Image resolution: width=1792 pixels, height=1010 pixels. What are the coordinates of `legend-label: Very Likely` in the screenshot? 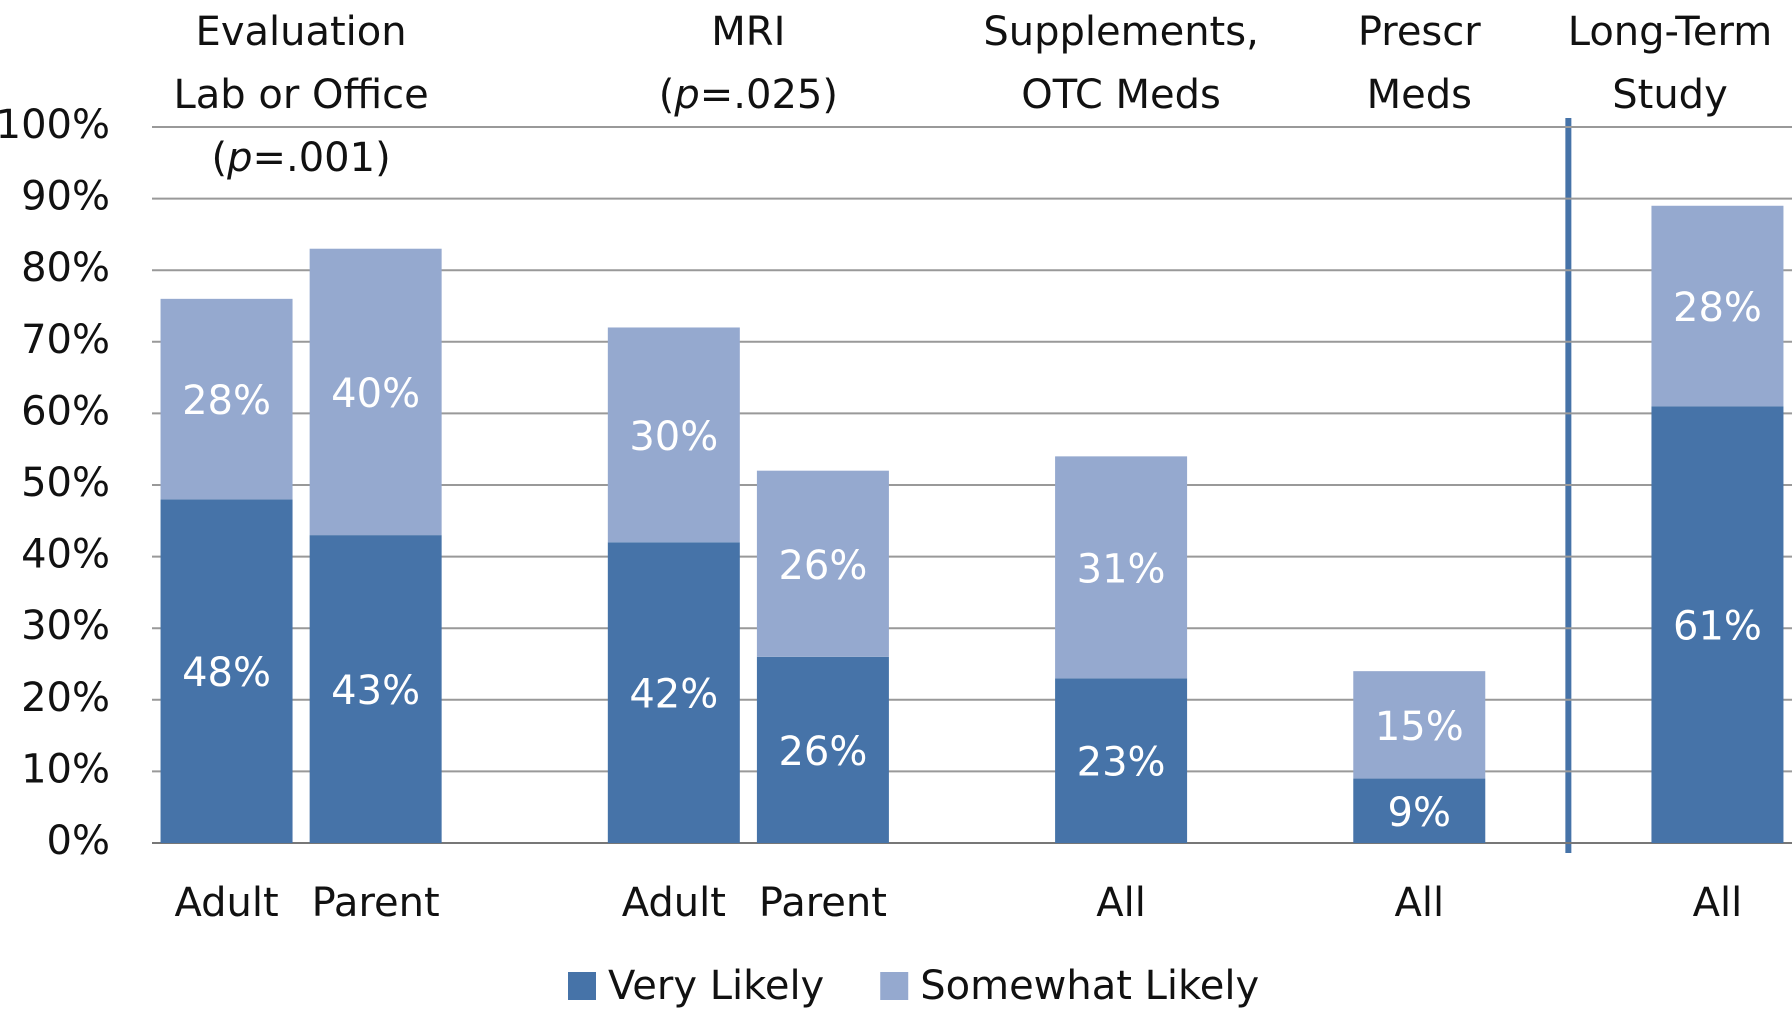 It's located at (716, 986).